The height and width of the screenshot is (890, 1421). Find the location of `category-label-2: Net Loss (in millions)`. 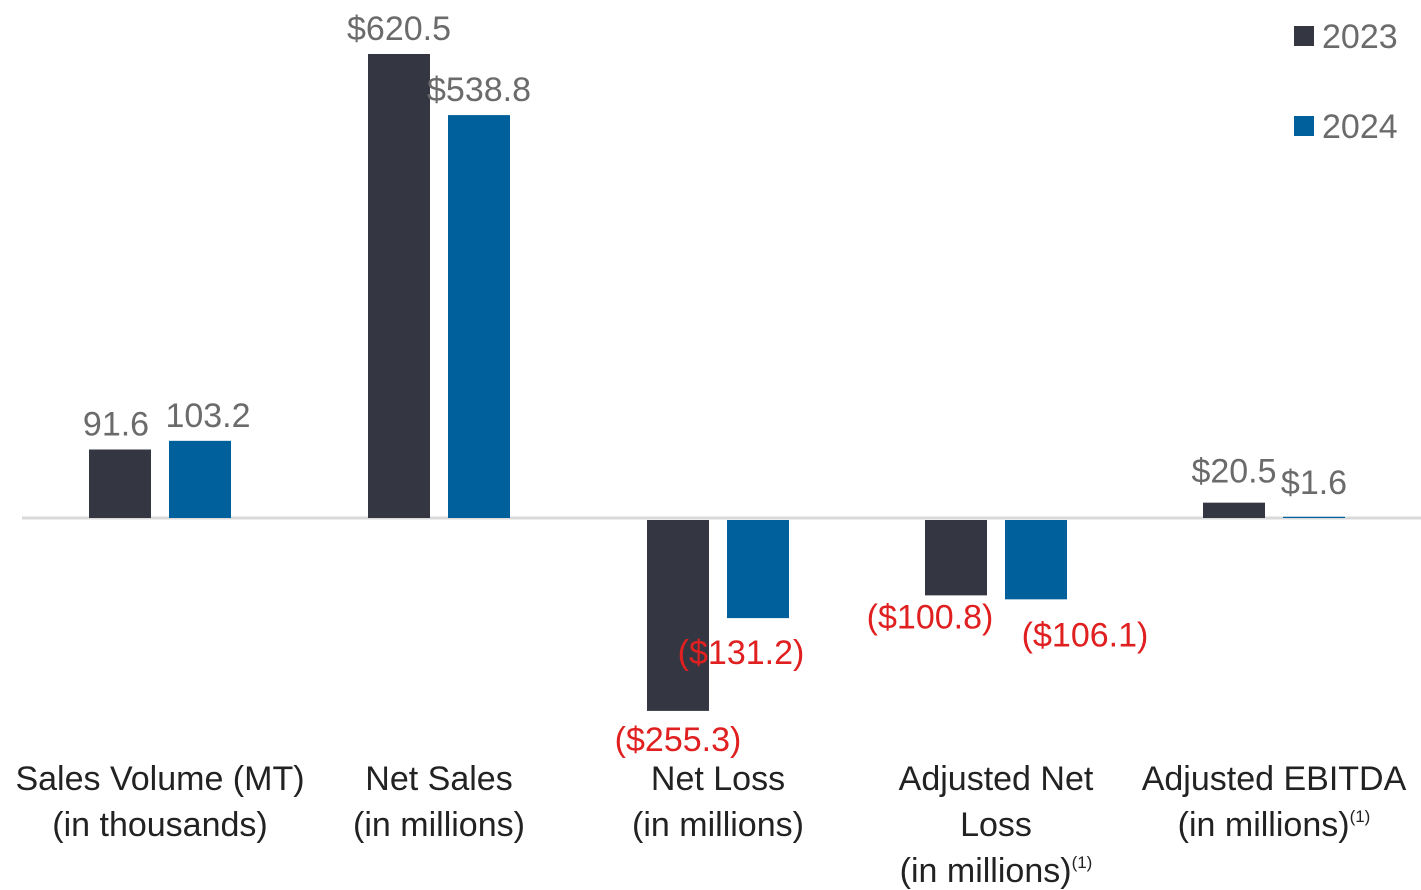

category-label-2: Net Loss (in millions) is located at coordinates (718, 802).